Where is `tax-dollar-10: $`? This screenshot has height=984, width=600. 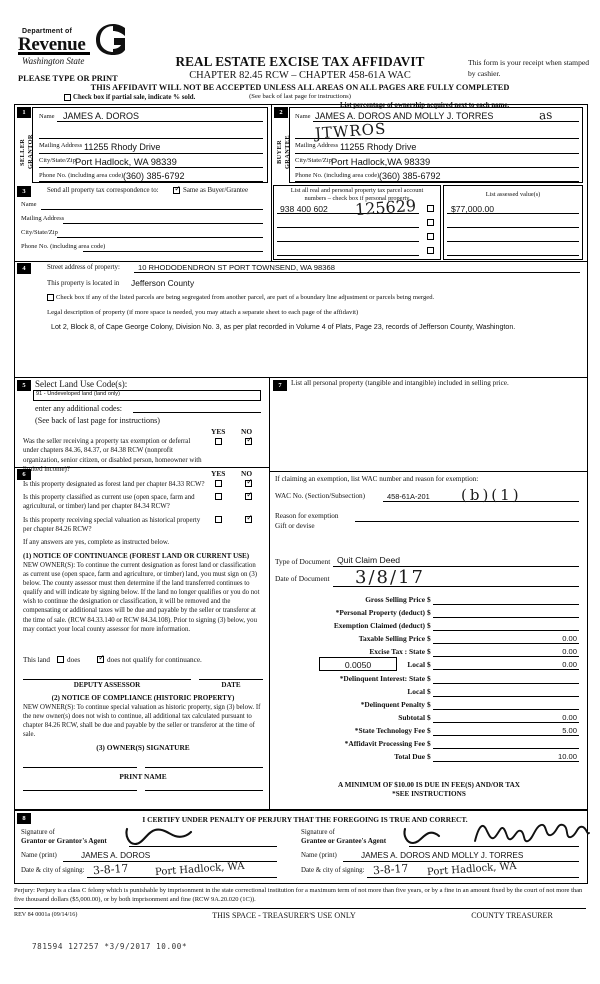 tax-dollar-10: $ is located at coordinates (429, 730).